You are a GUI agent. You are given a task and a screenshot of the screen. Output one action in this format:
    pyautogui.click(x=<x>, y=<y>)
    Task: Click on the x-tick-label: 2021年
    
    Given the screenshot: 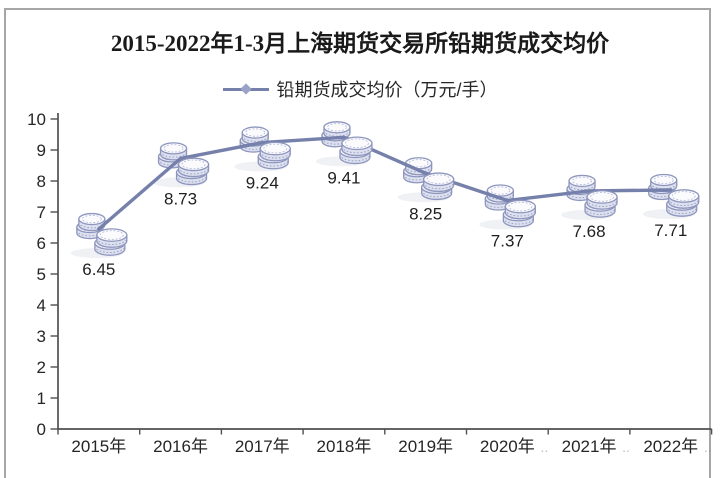 What is the action you would take?
    pyautogui.click(x=589, y=446)
    